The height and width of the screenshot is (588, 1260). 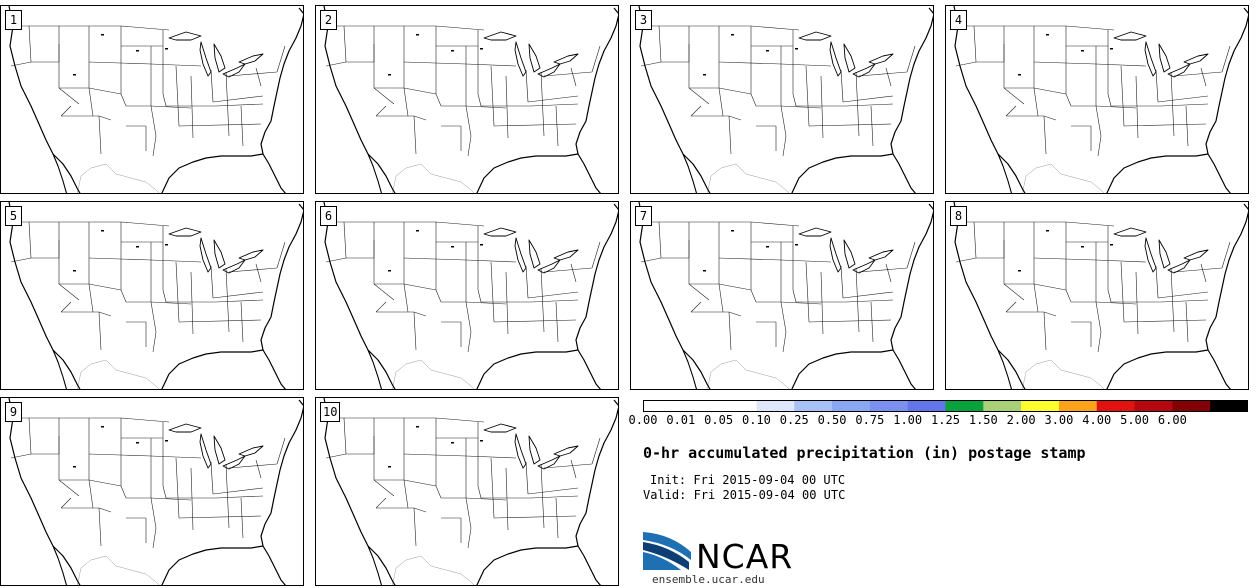 What do you see at coordinates (832, 420) in the screenshot?
I see `colorbar-tick-label: 0.50` at bounding box center [832, 420].